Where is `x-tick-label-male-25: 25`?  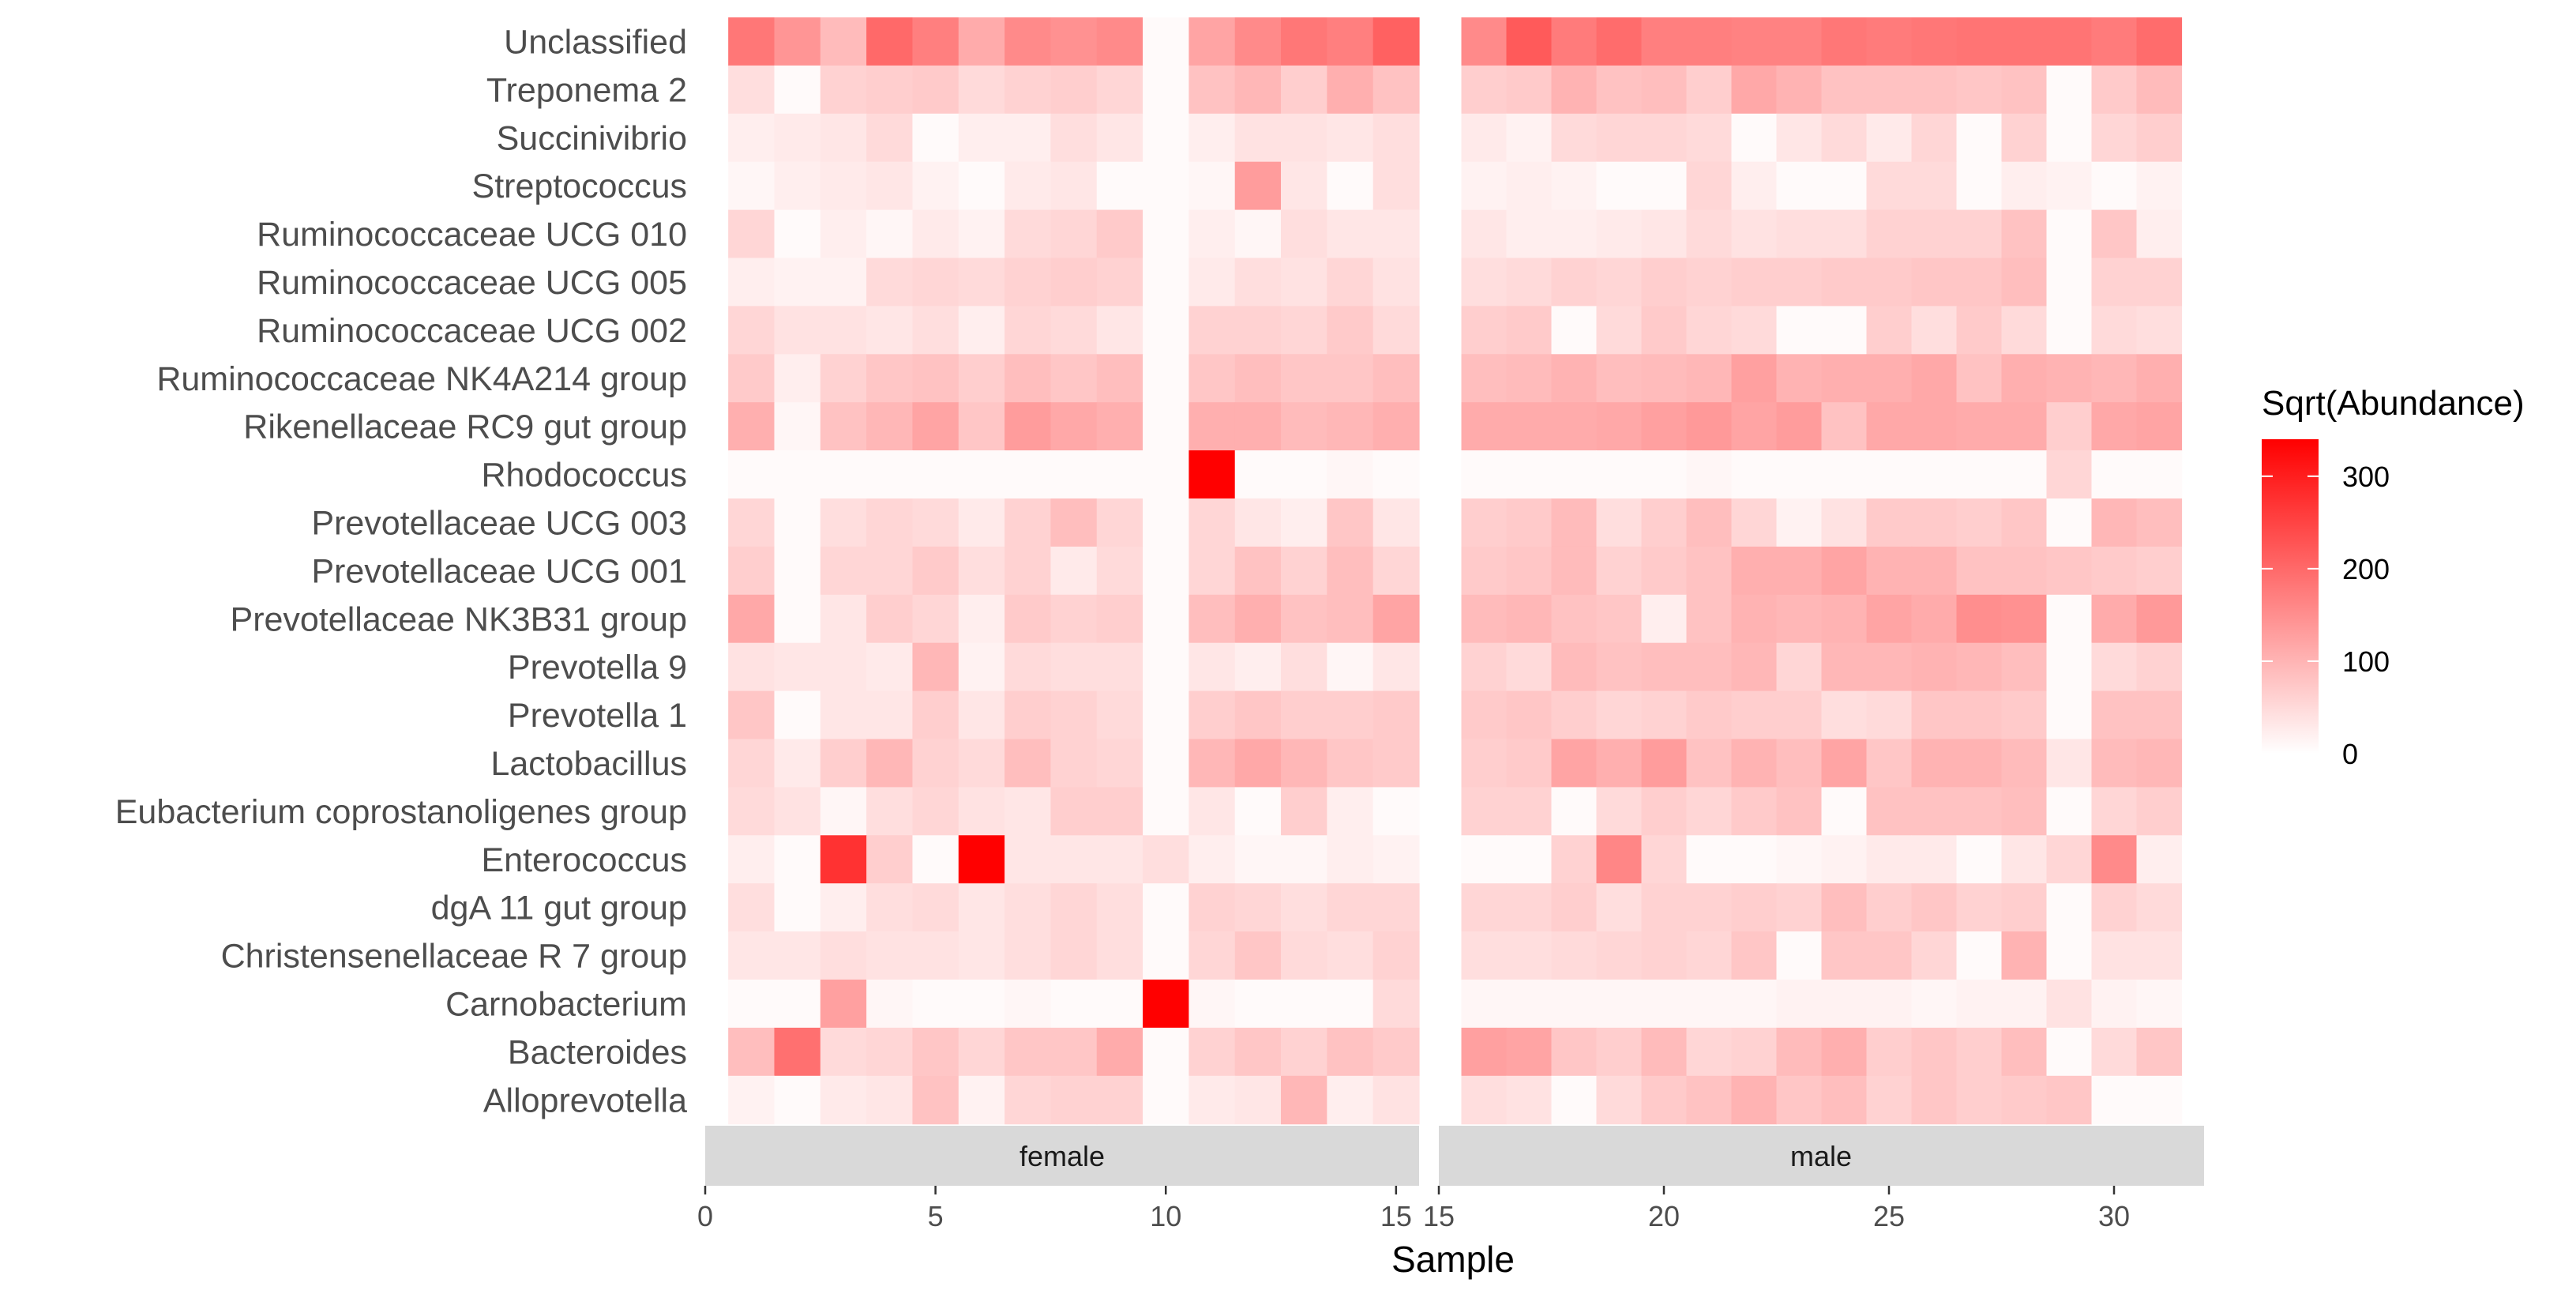 x-tick-label-male-25: 25 is located at coordinates (1889, 1216).